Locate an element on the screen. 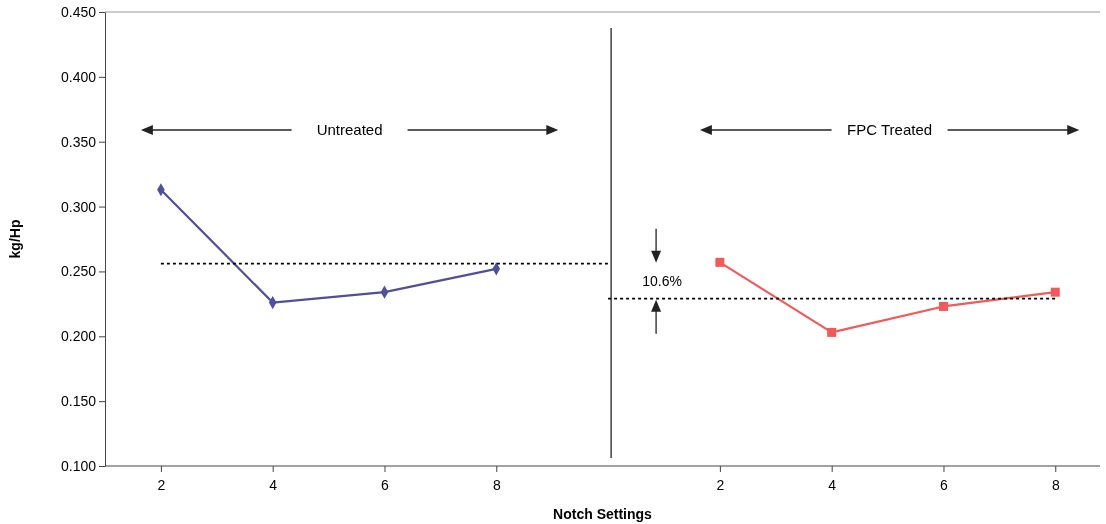 The height and width of the screenshot is (524, 1106). annotation: FPC Treated is located at coordinates (890, 130).